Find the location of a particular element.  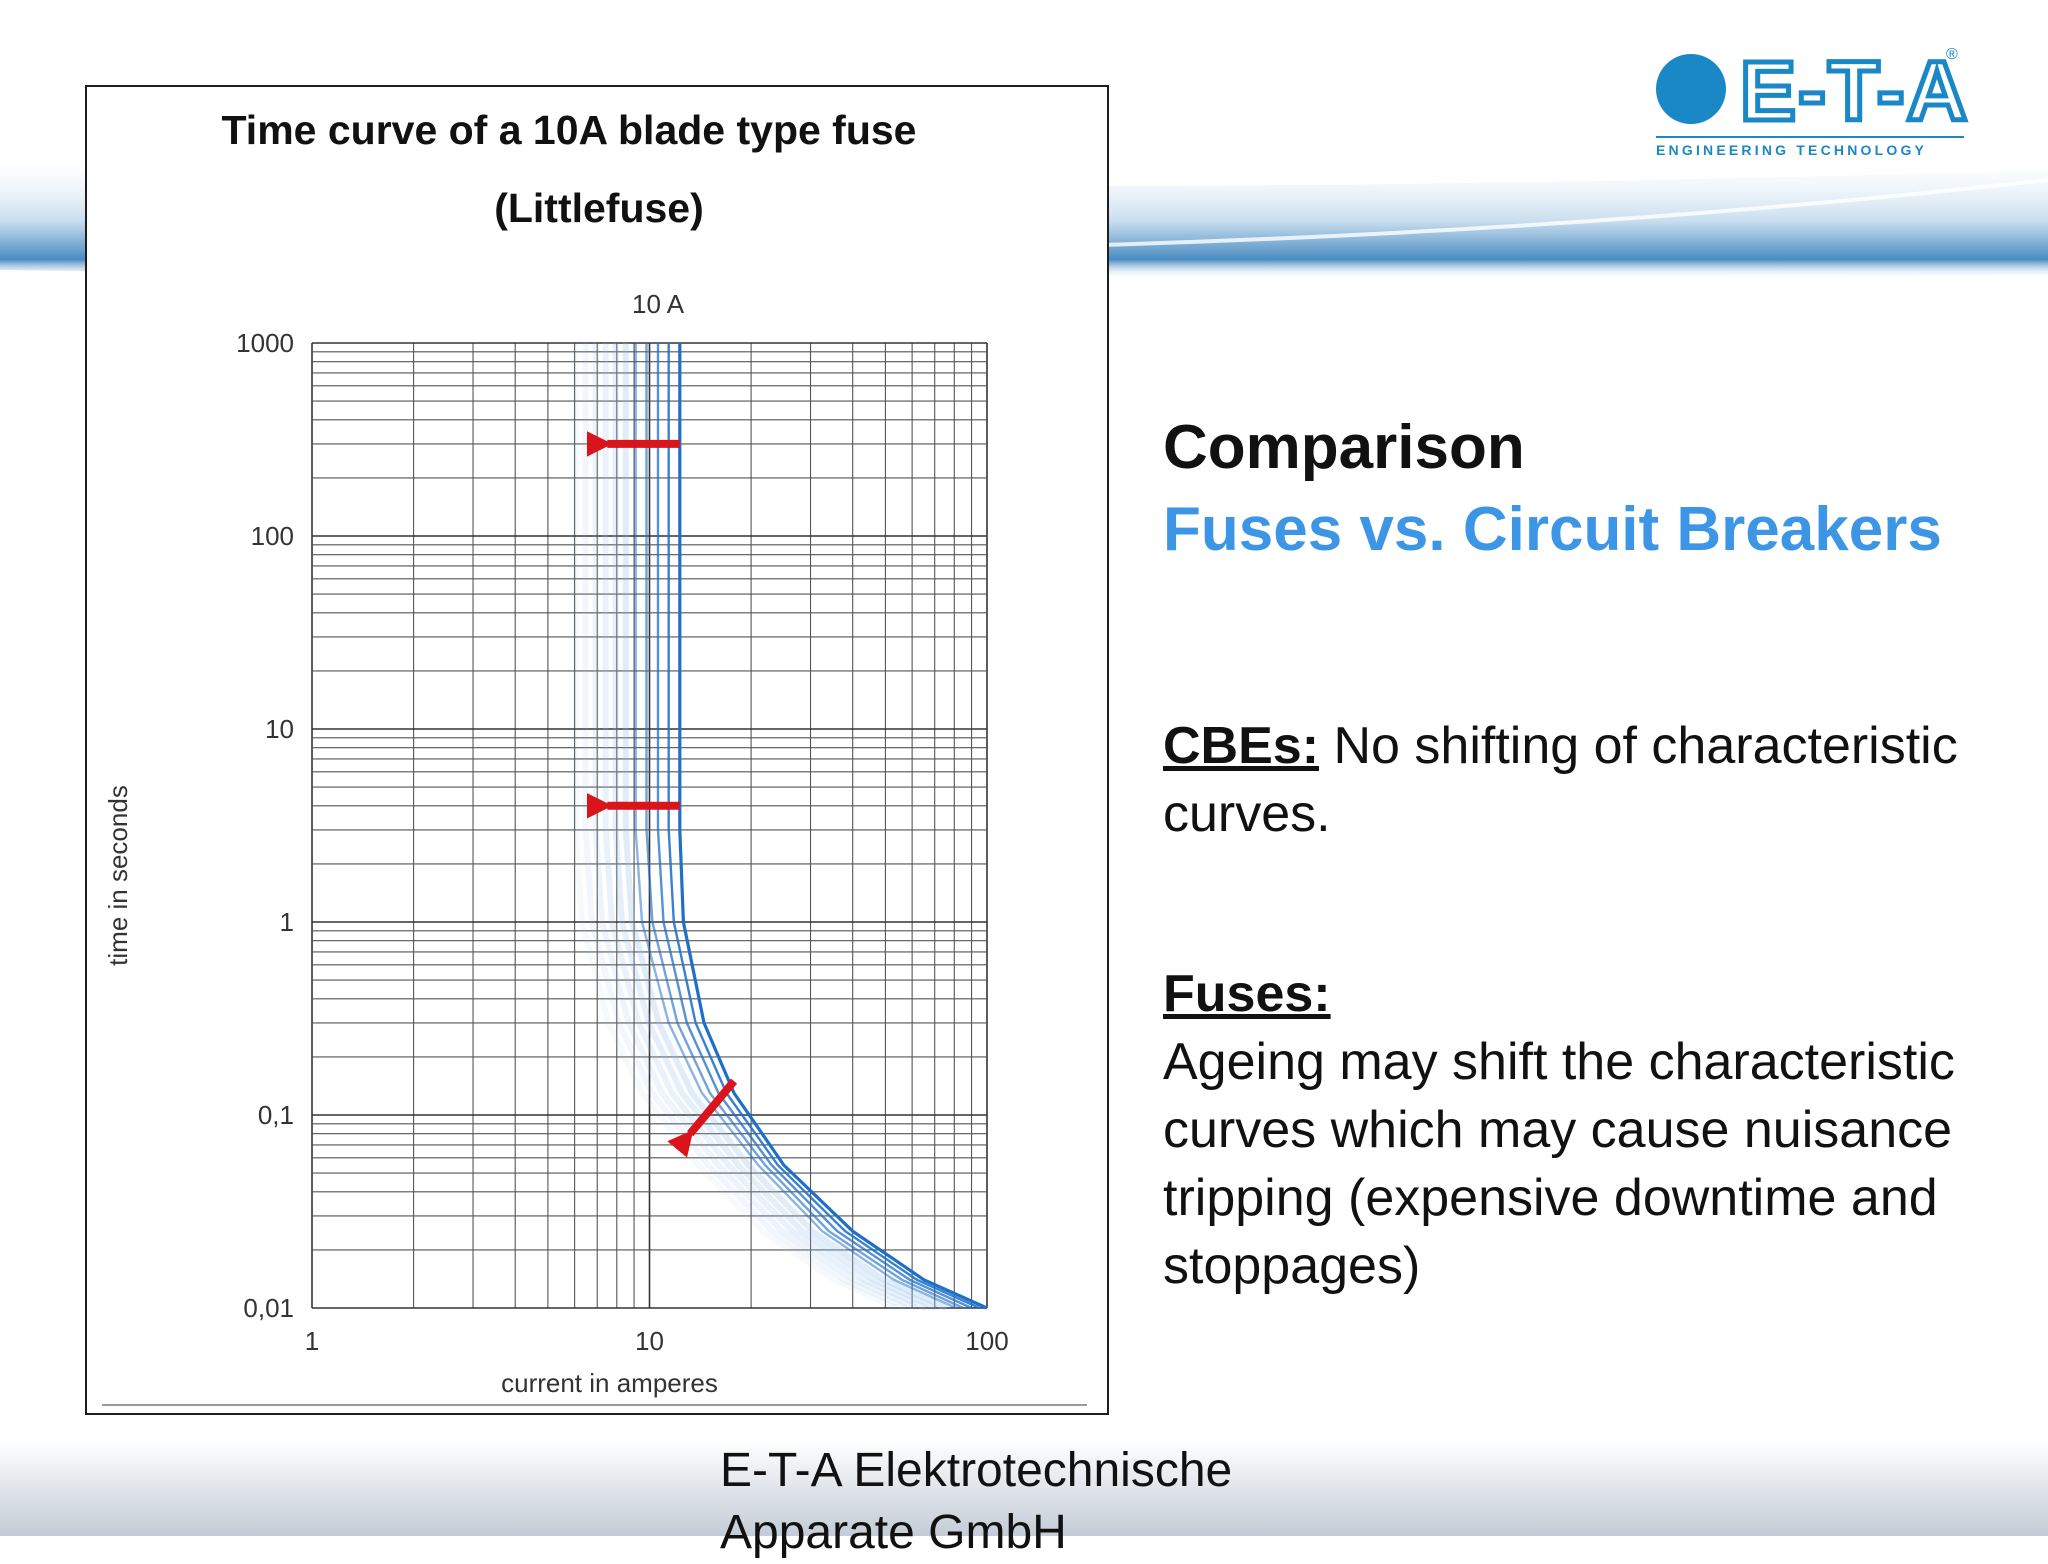

x-tick-label: 10 is located at coordinates (649, 1341).